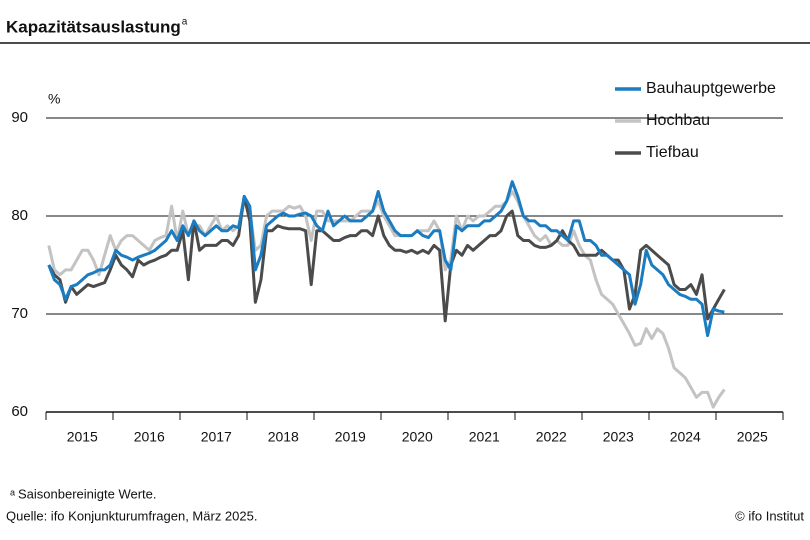 This screenshot has height=540, width=810. I want to click on y-unit: %, so click(54, 99).